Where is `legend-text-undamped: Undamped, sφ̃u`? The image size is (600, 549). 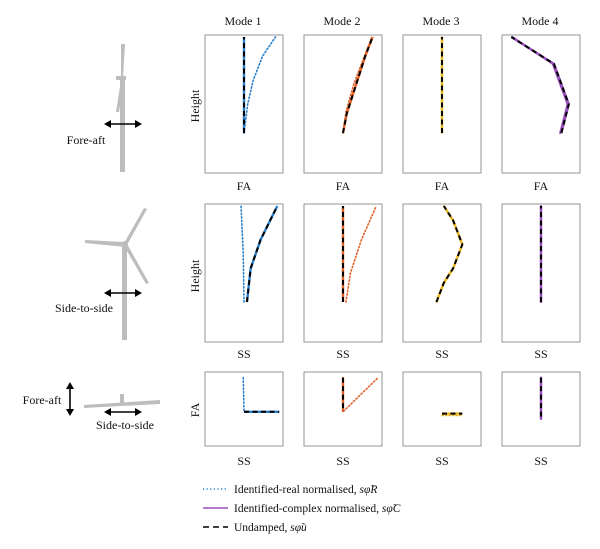
legend-text-undamped: Undamped, sφ̃u is located at coordinates (270, 528).